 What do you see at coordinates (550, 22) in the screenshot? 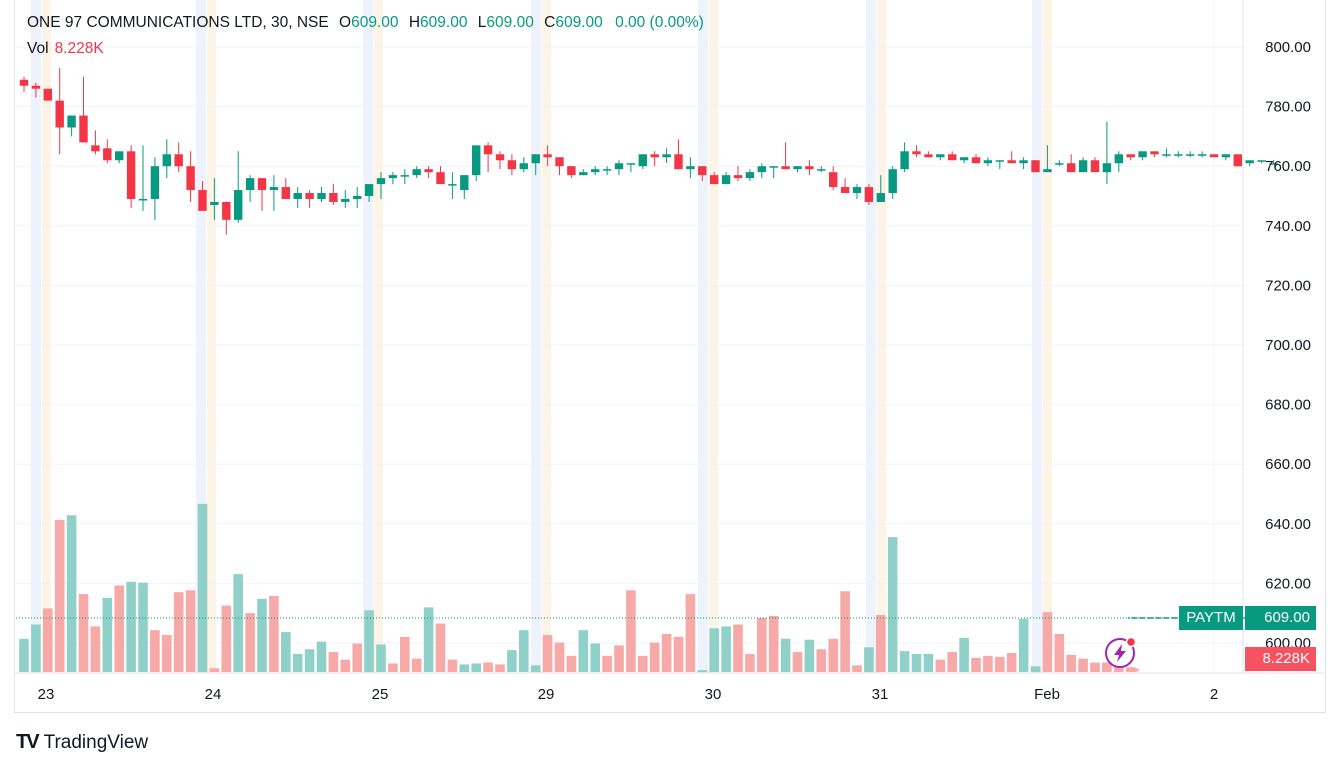
I see `close-label: C` at bounding box center [550, 22].